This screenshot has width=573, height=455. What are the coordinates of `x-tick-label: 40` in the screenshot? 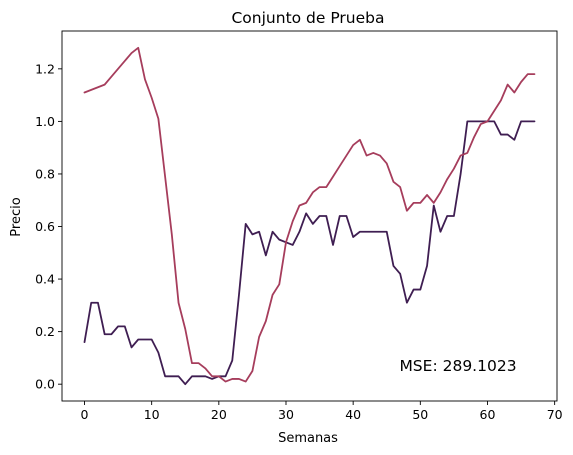 It's located at (353, 414).